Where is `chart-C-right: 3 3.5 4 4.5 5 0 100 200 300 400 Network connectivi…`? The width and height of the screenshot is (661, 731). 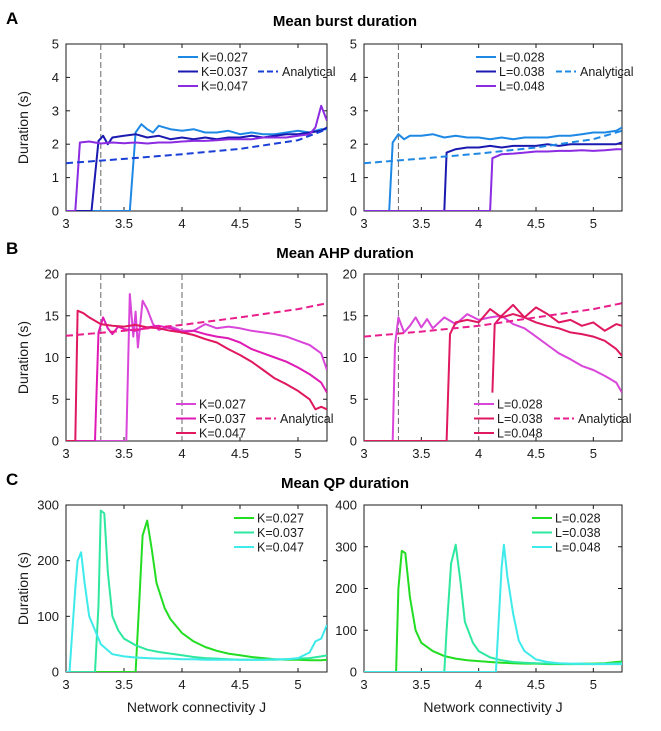 chart-C-right: 3 3.5 4 4.5 5 0 100 200 300 400 Network connectivi… is located at coordinates (479, 606).